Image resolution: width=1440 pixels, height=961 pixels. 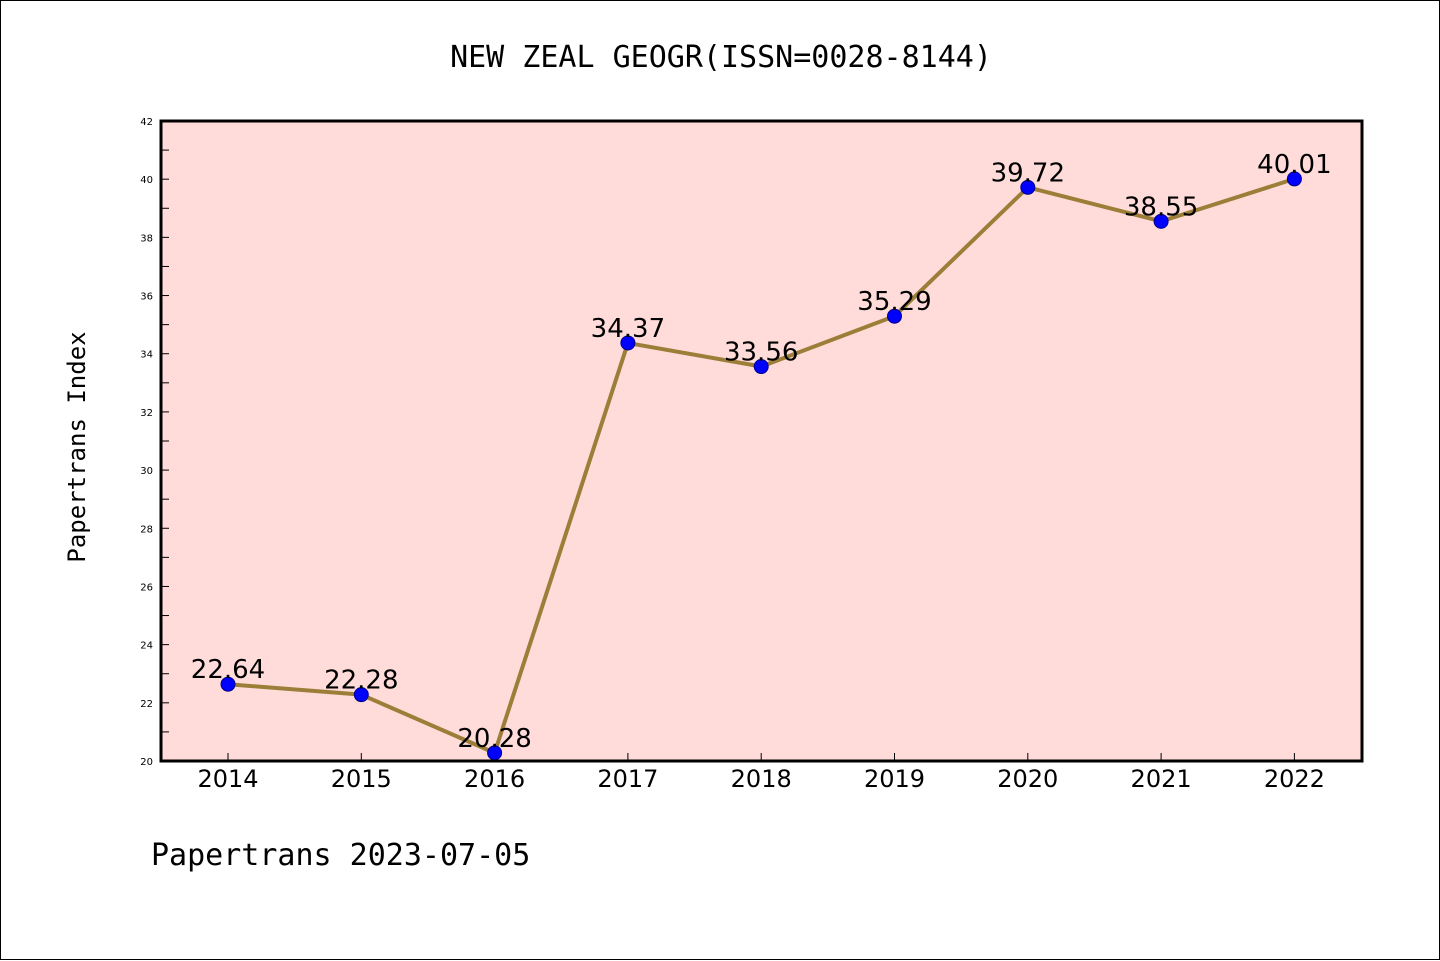 What do you see at coordinates (627, 779) in the screenshot?
I see `x-tick-label: 2017` at bounding box center [627, 779].